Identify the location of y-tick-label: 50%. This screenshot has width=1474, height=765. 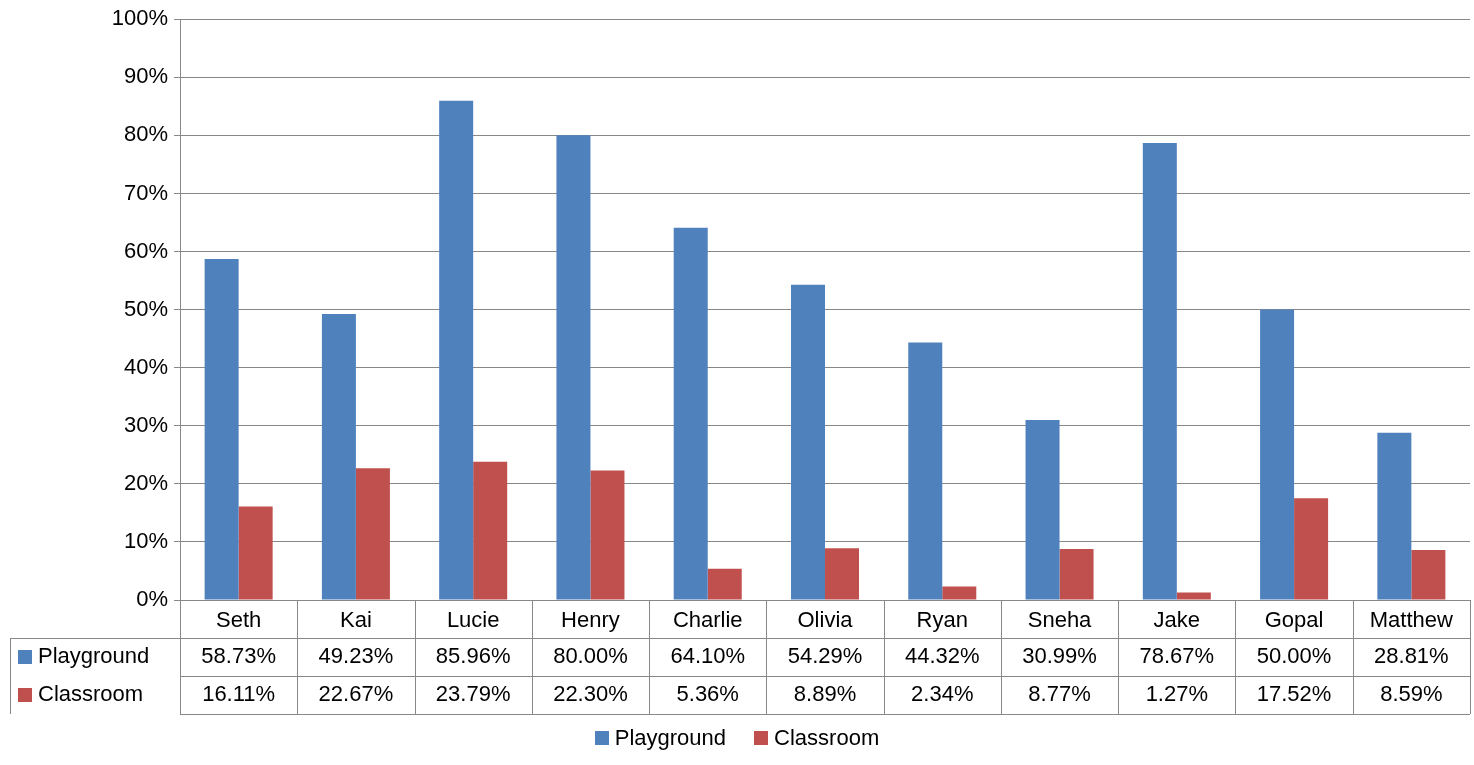
(145, 308).